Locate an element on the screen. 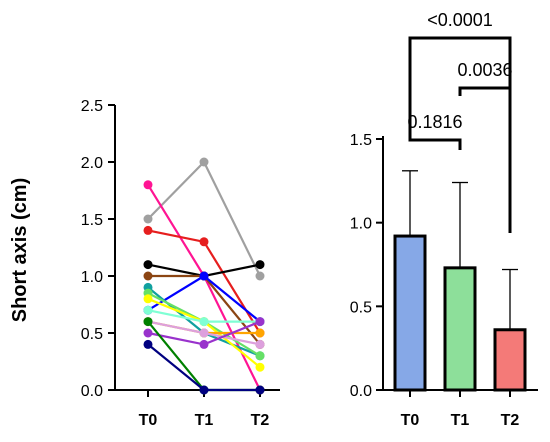  y-tick-label: 2.0 is located at coordinates (92, 163).